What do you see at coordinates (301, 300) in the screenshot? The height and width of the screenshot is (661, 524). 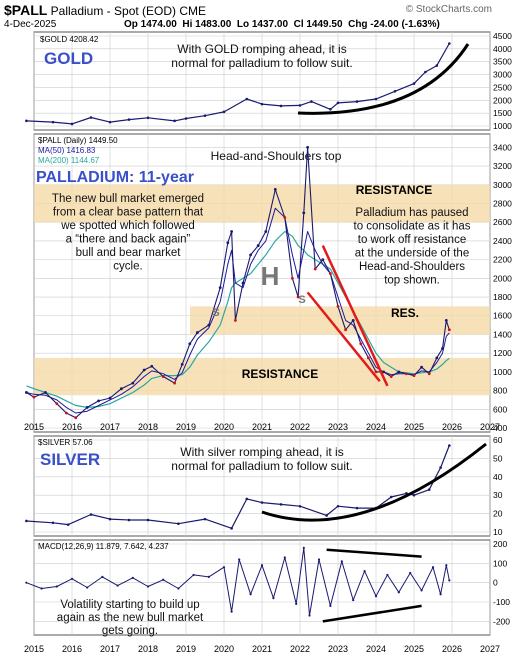 I see `hs-right-shoulder-label: S` at bounding box center [301, 300].